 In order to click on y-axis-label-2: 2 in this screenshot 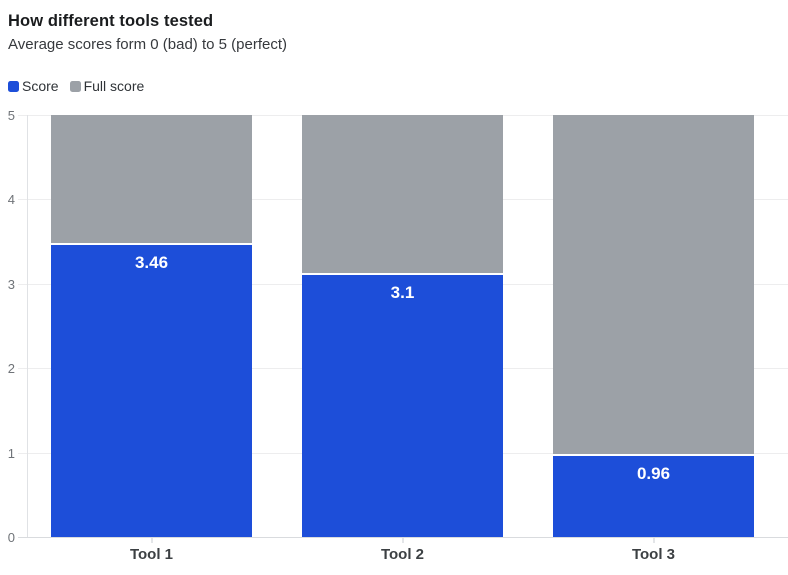, I will do `click(11, 368)`.